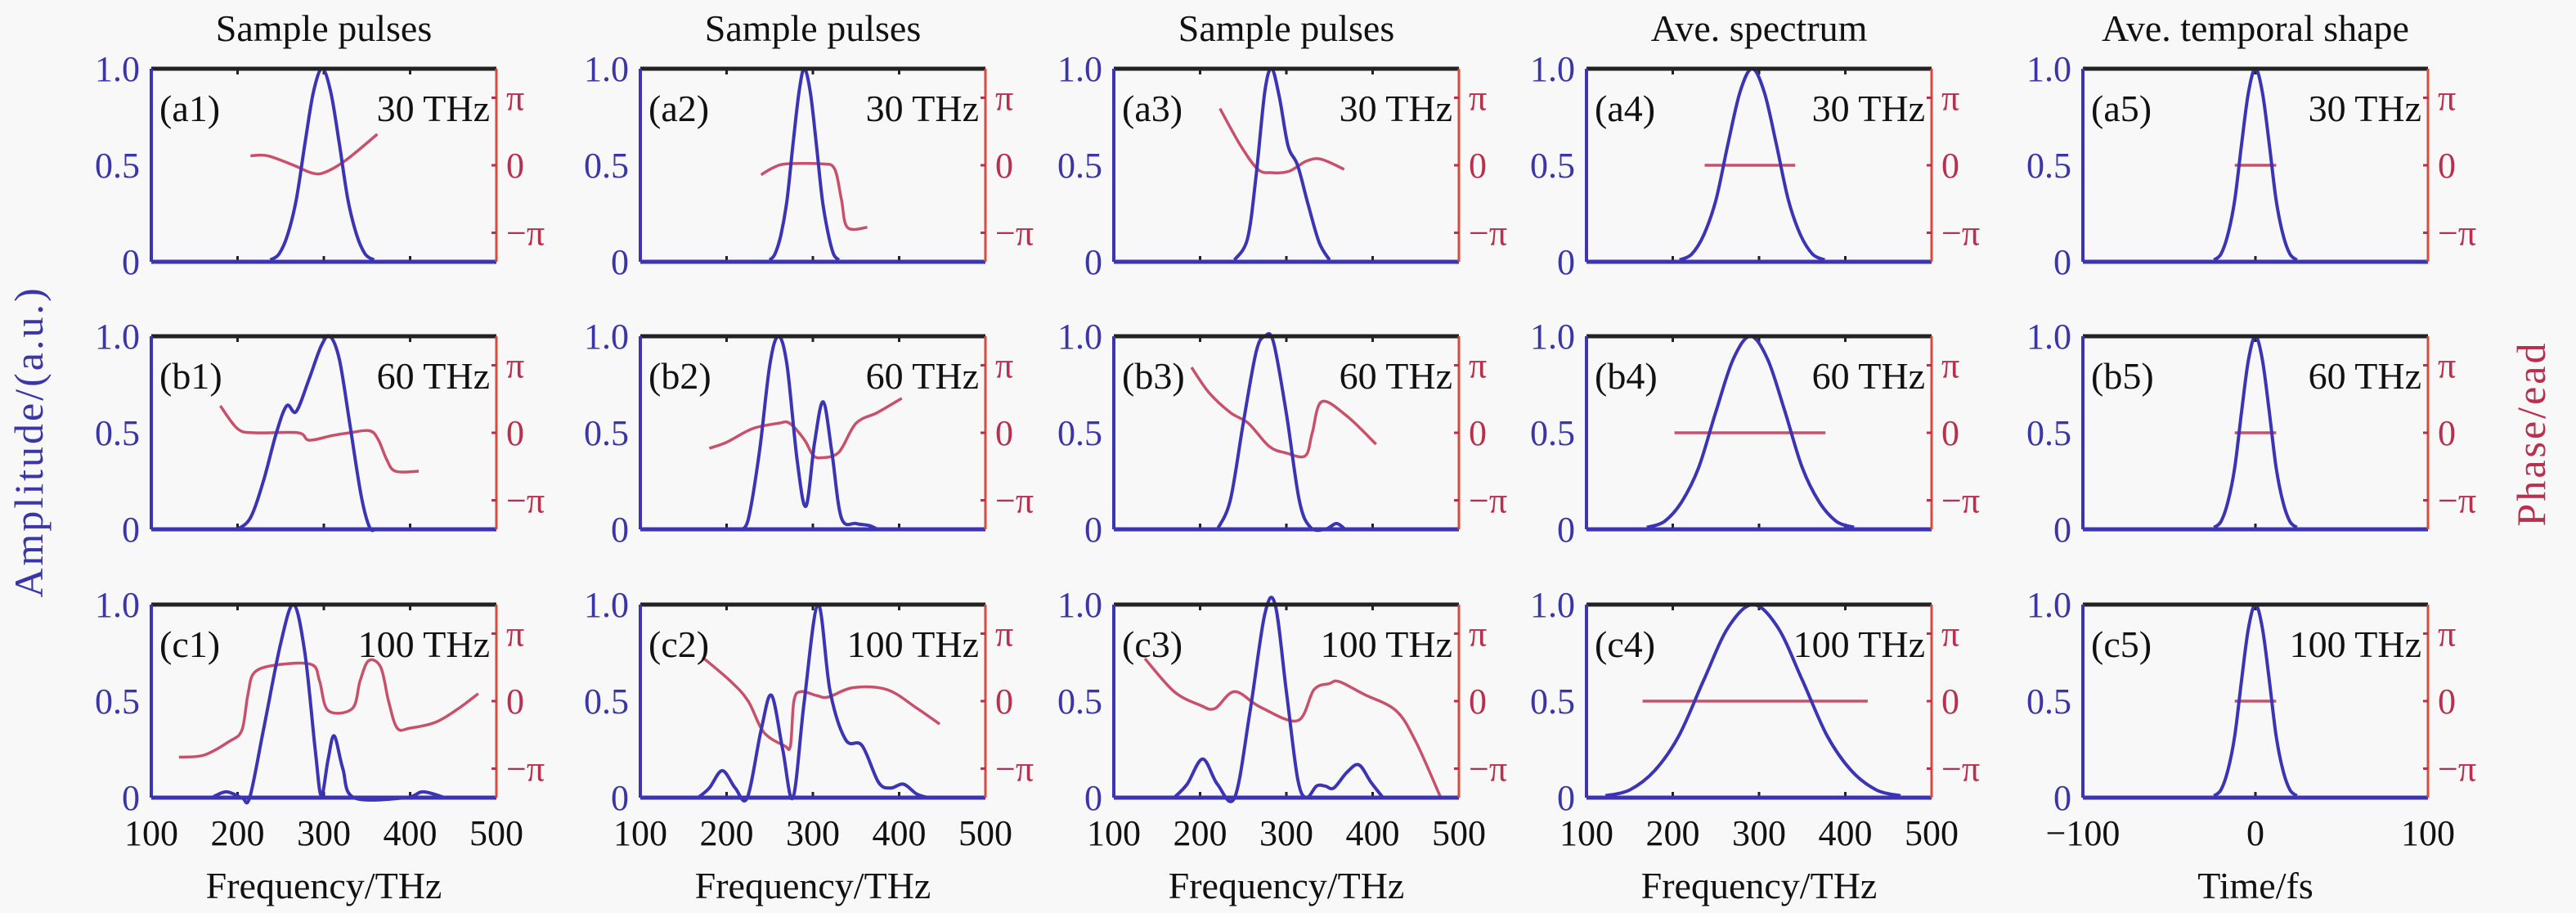 This screenshot has height=913, width=2576. I want to click on x-axis-label: Time/fs, so click(2255, 885).